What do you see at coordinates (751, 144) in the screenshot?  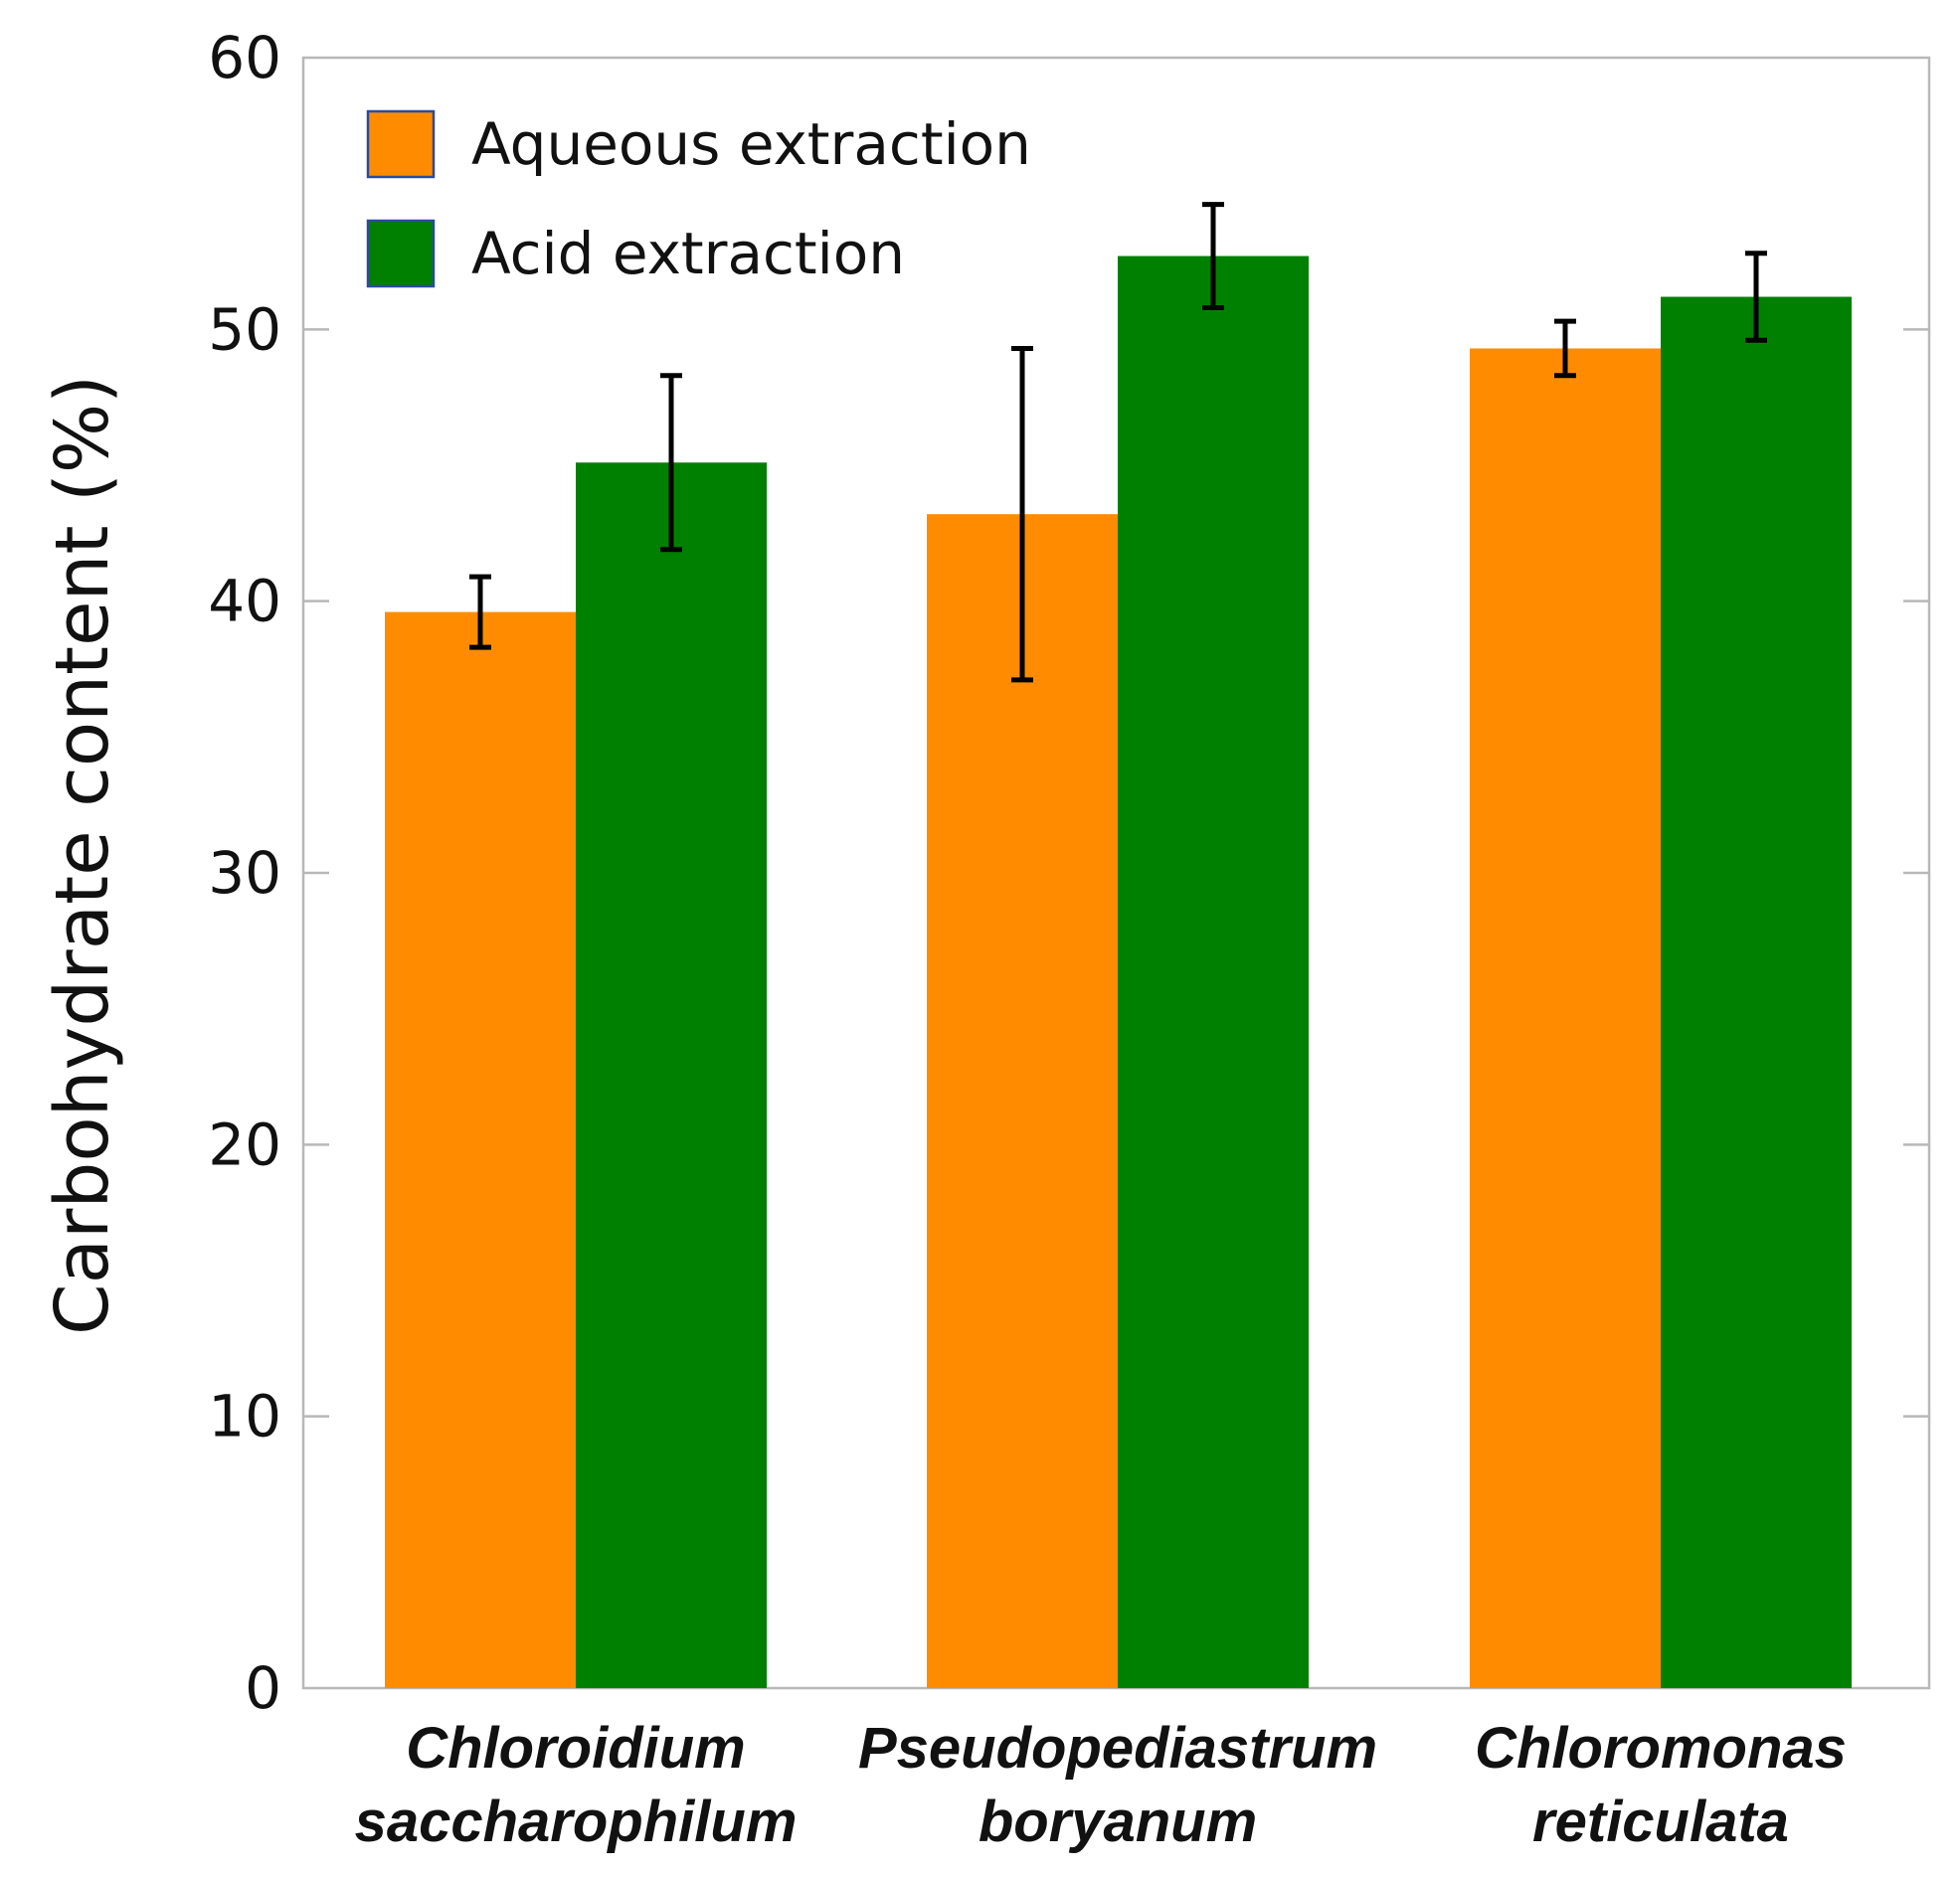 I see `legend-label: Aqueous extraction` at bounding box center [751, 144].